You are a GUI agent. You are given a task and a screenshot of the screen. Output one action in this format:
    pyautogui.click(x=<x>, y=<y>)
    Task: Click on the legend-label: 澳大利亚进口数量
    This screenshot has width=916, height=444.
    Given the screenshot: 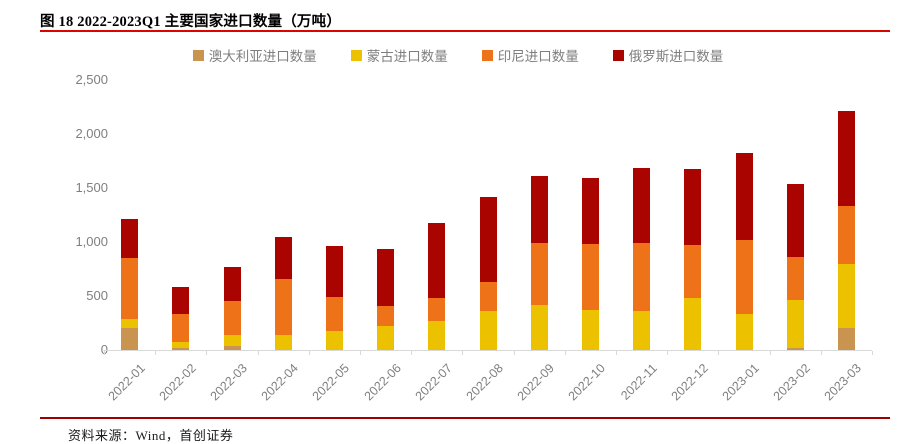 What is the action you would take?
    pyautogui.click(x=262, y=56)
    